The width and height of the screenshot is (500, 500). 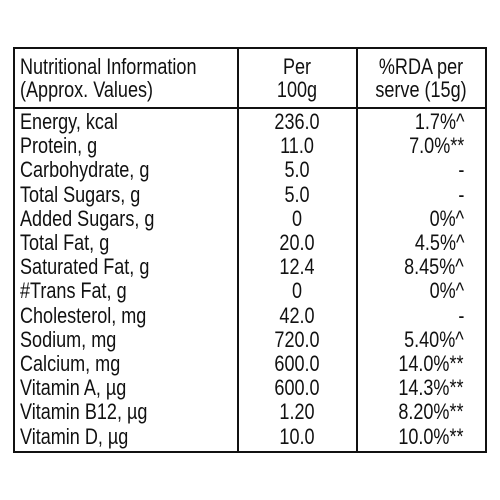 What do you see at coordinates (83, 315) in the screenshot?
I see `nutrient-name: Cholesterol, mg` at bounding box center [83, 315].